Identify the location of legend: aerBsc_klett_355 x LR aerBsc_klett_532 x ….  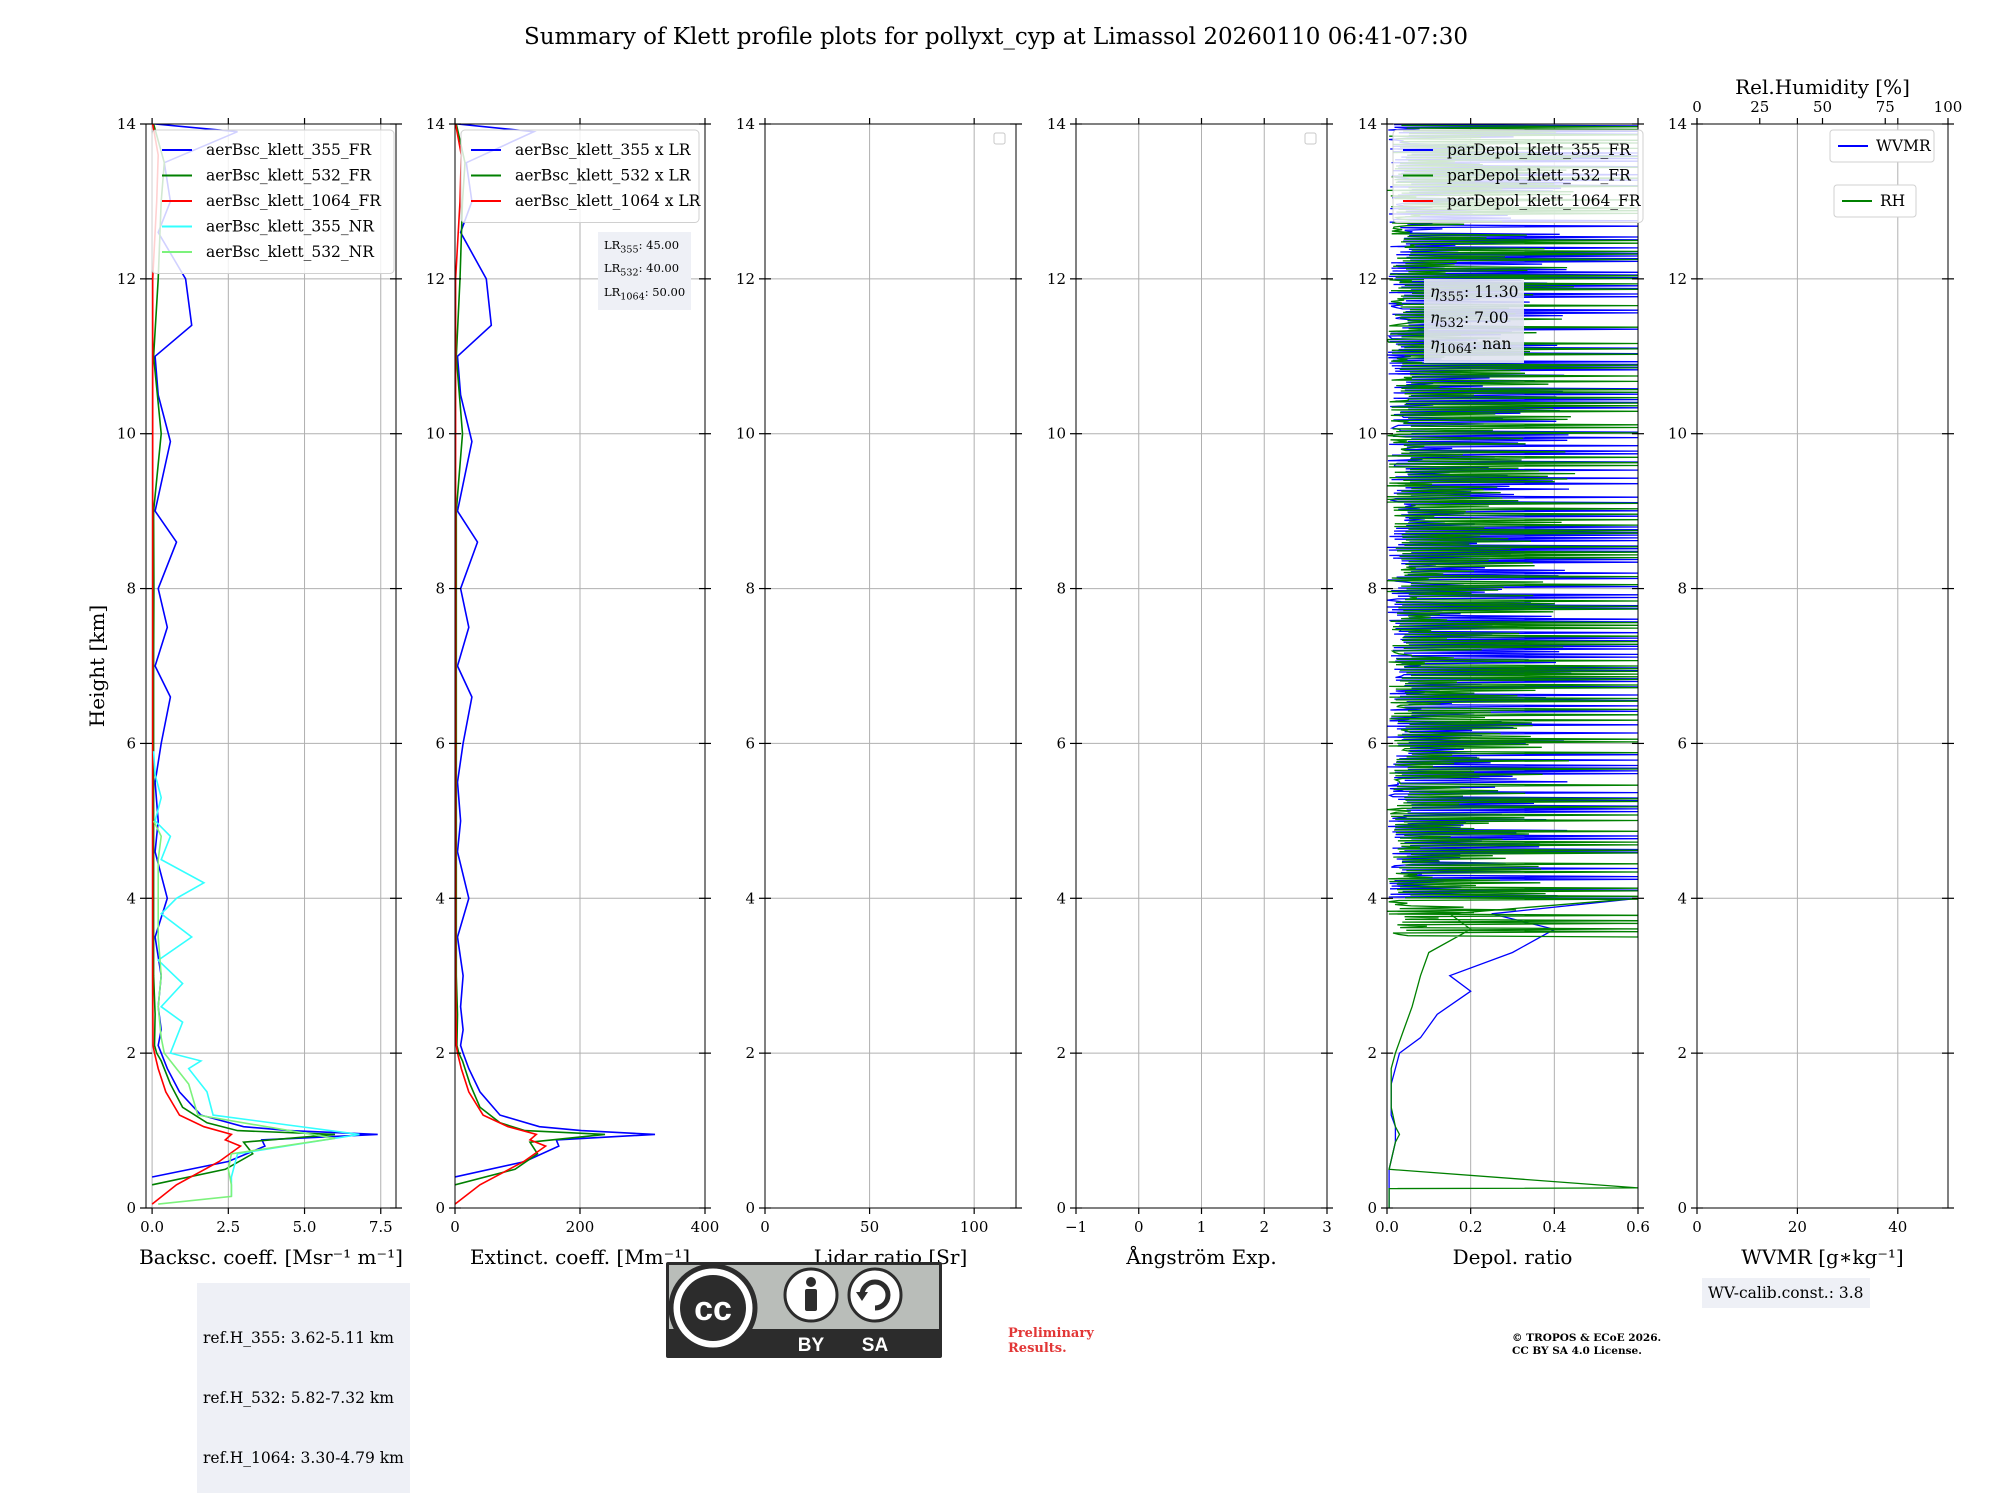
(581, 176).